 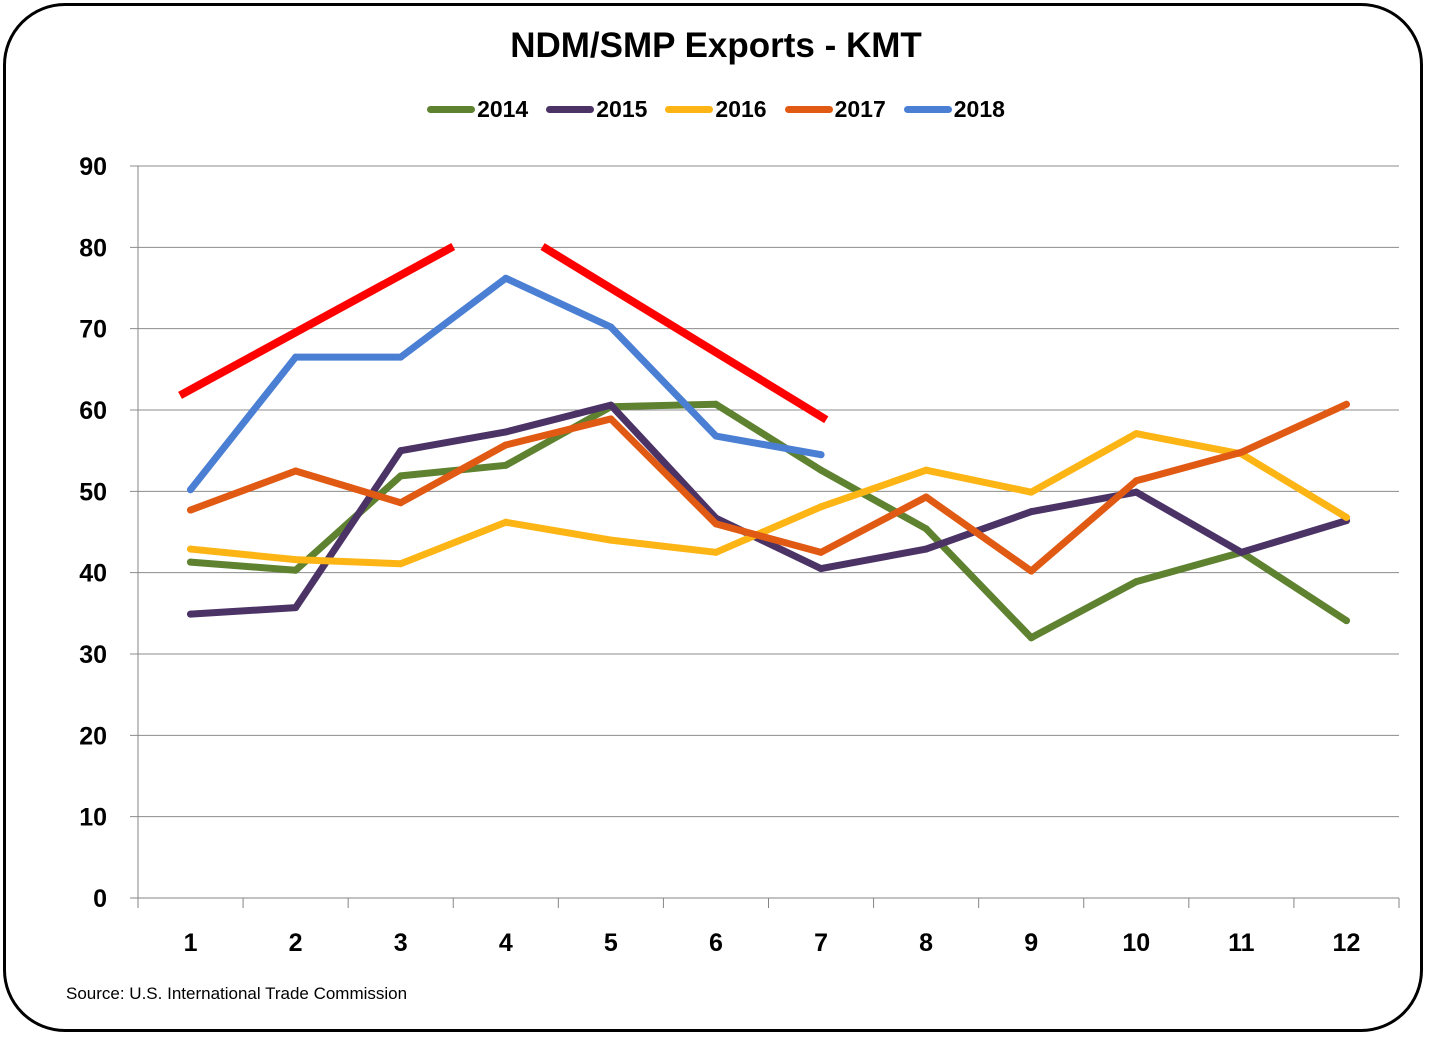 I want to click on x-tick-label: 1, so click(x=191, y=943).